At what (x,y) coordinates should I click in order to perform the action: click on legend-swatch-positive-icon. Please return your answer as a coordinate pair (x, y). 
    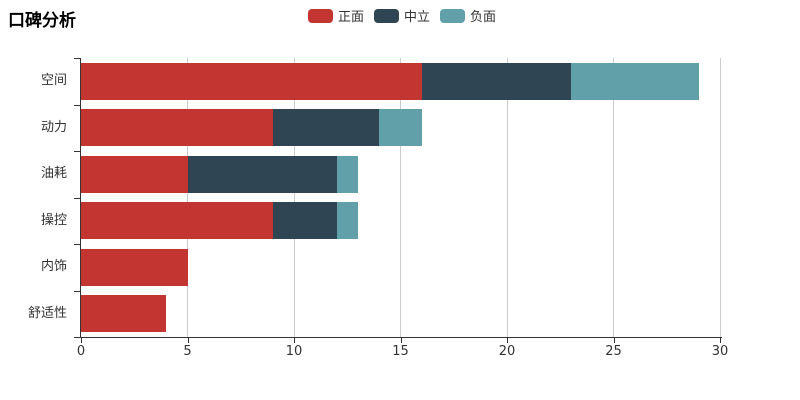
    Looking at the image, I should click on (320, 15).